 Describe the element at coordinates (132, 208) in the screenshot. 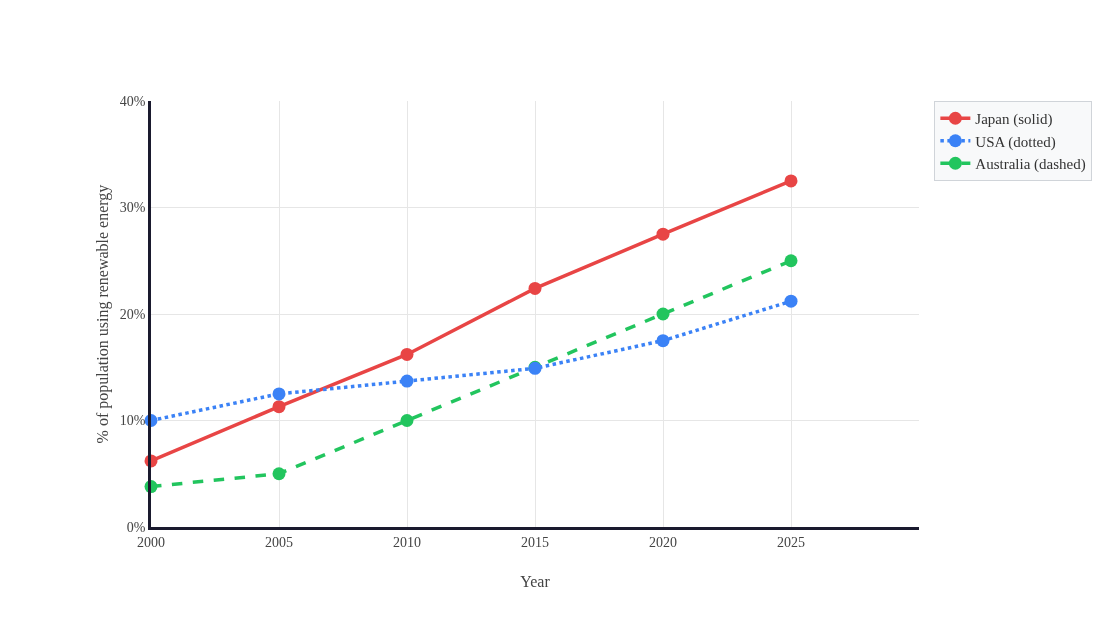

I see `y-tick-label: 30%` at that location.